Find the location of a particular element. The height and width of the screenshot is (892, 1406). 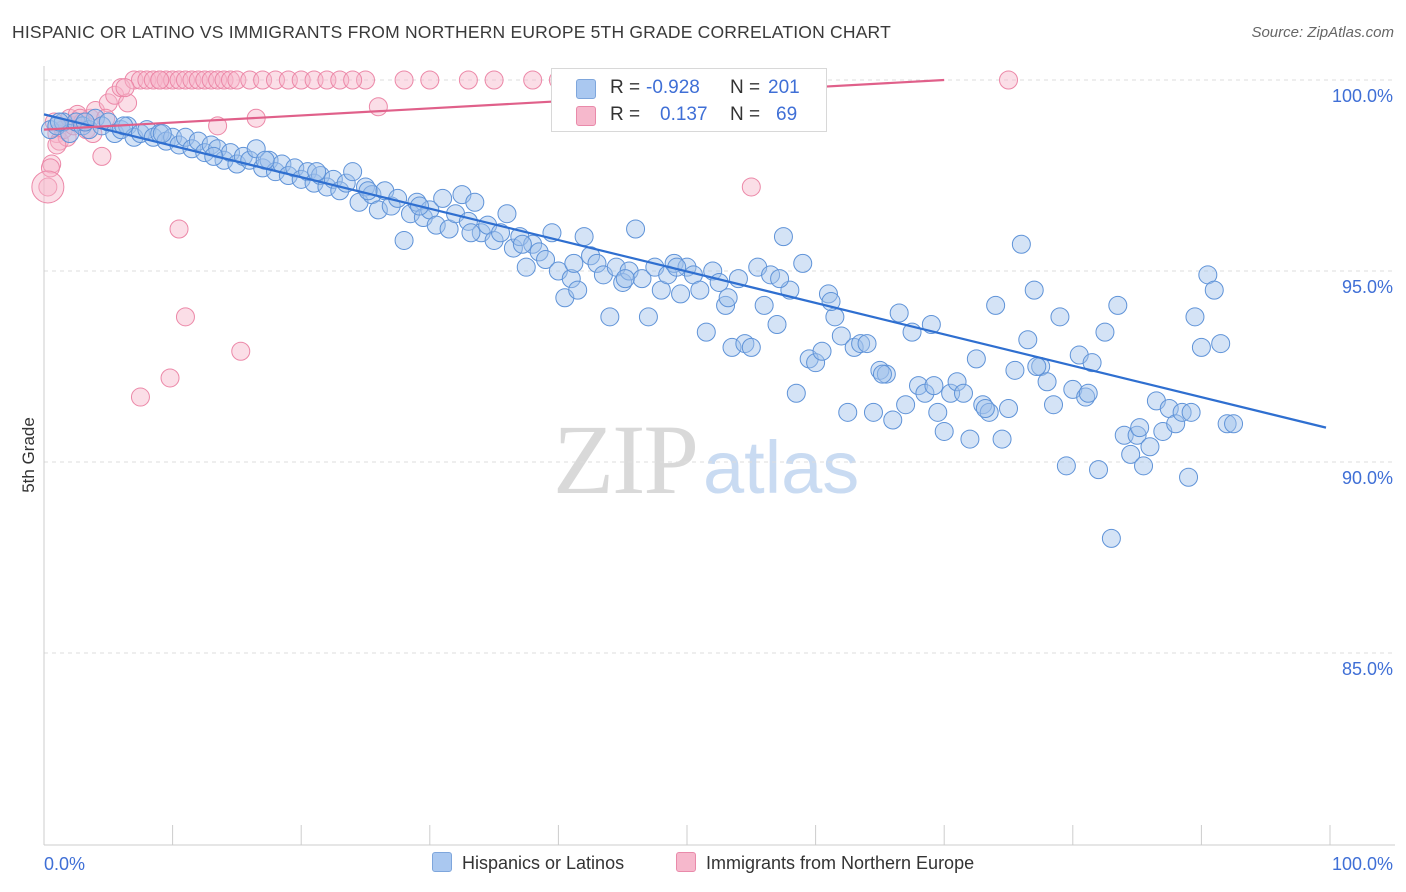

y-tick-label: 100.0% is located at coordinates (1362, 96).